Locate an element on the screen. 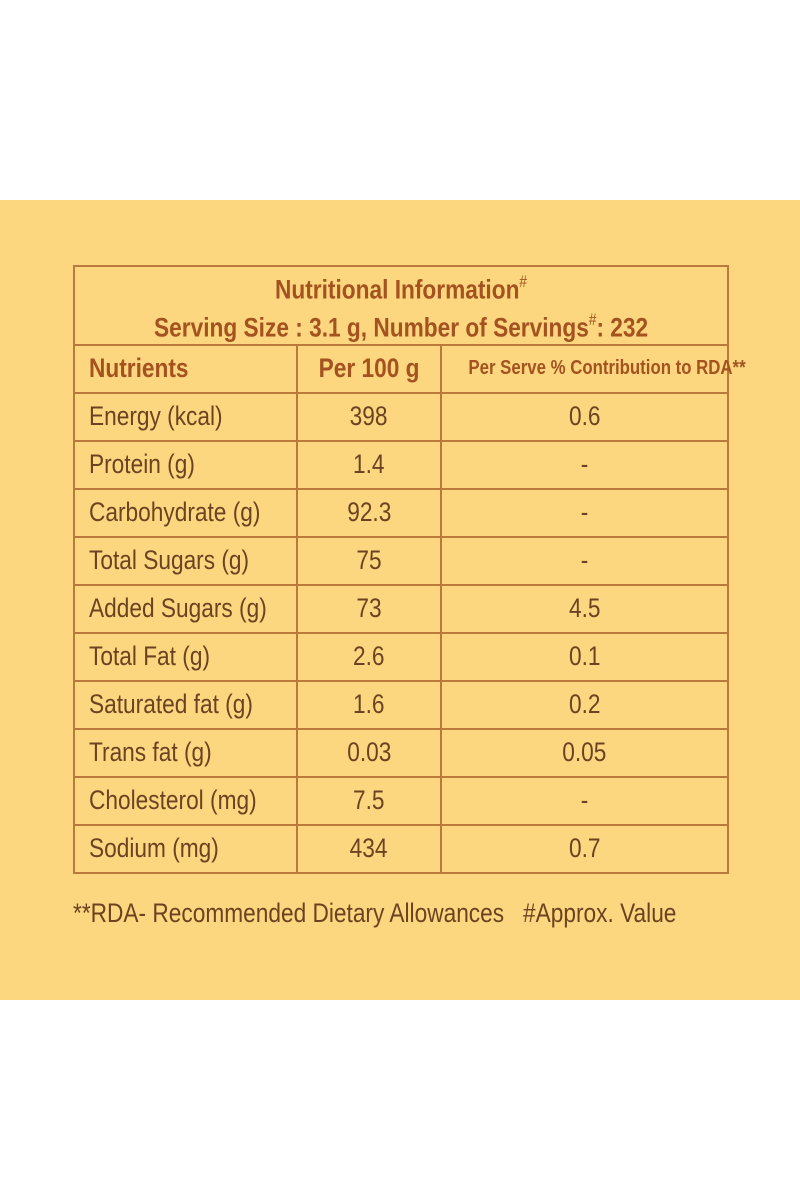  table-cell: 0.1 is located at coordinates (584, 656).